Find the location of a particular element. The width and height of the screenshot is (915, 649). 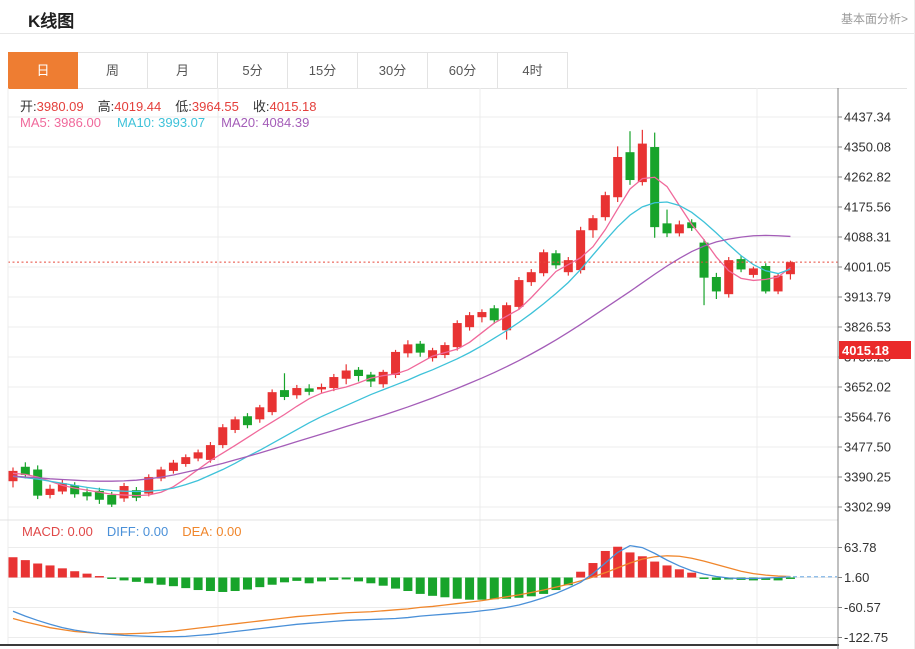

y-axis-label: 4437.34 is located at coordinates (867, 117).